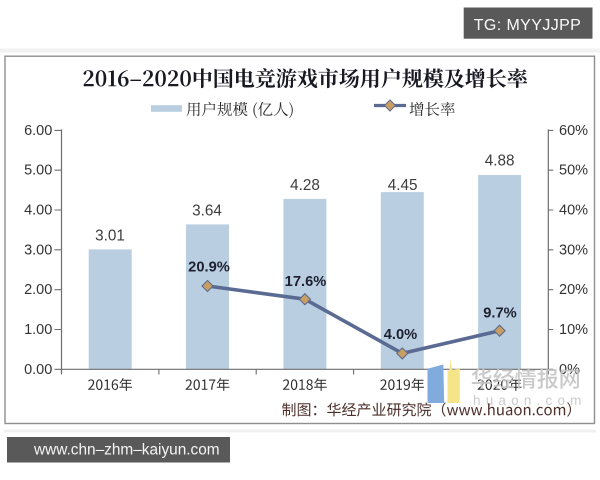  Describe the element at coordinates (207, 211) in the screenshot. I see `svg-text: 3.64` at that location.